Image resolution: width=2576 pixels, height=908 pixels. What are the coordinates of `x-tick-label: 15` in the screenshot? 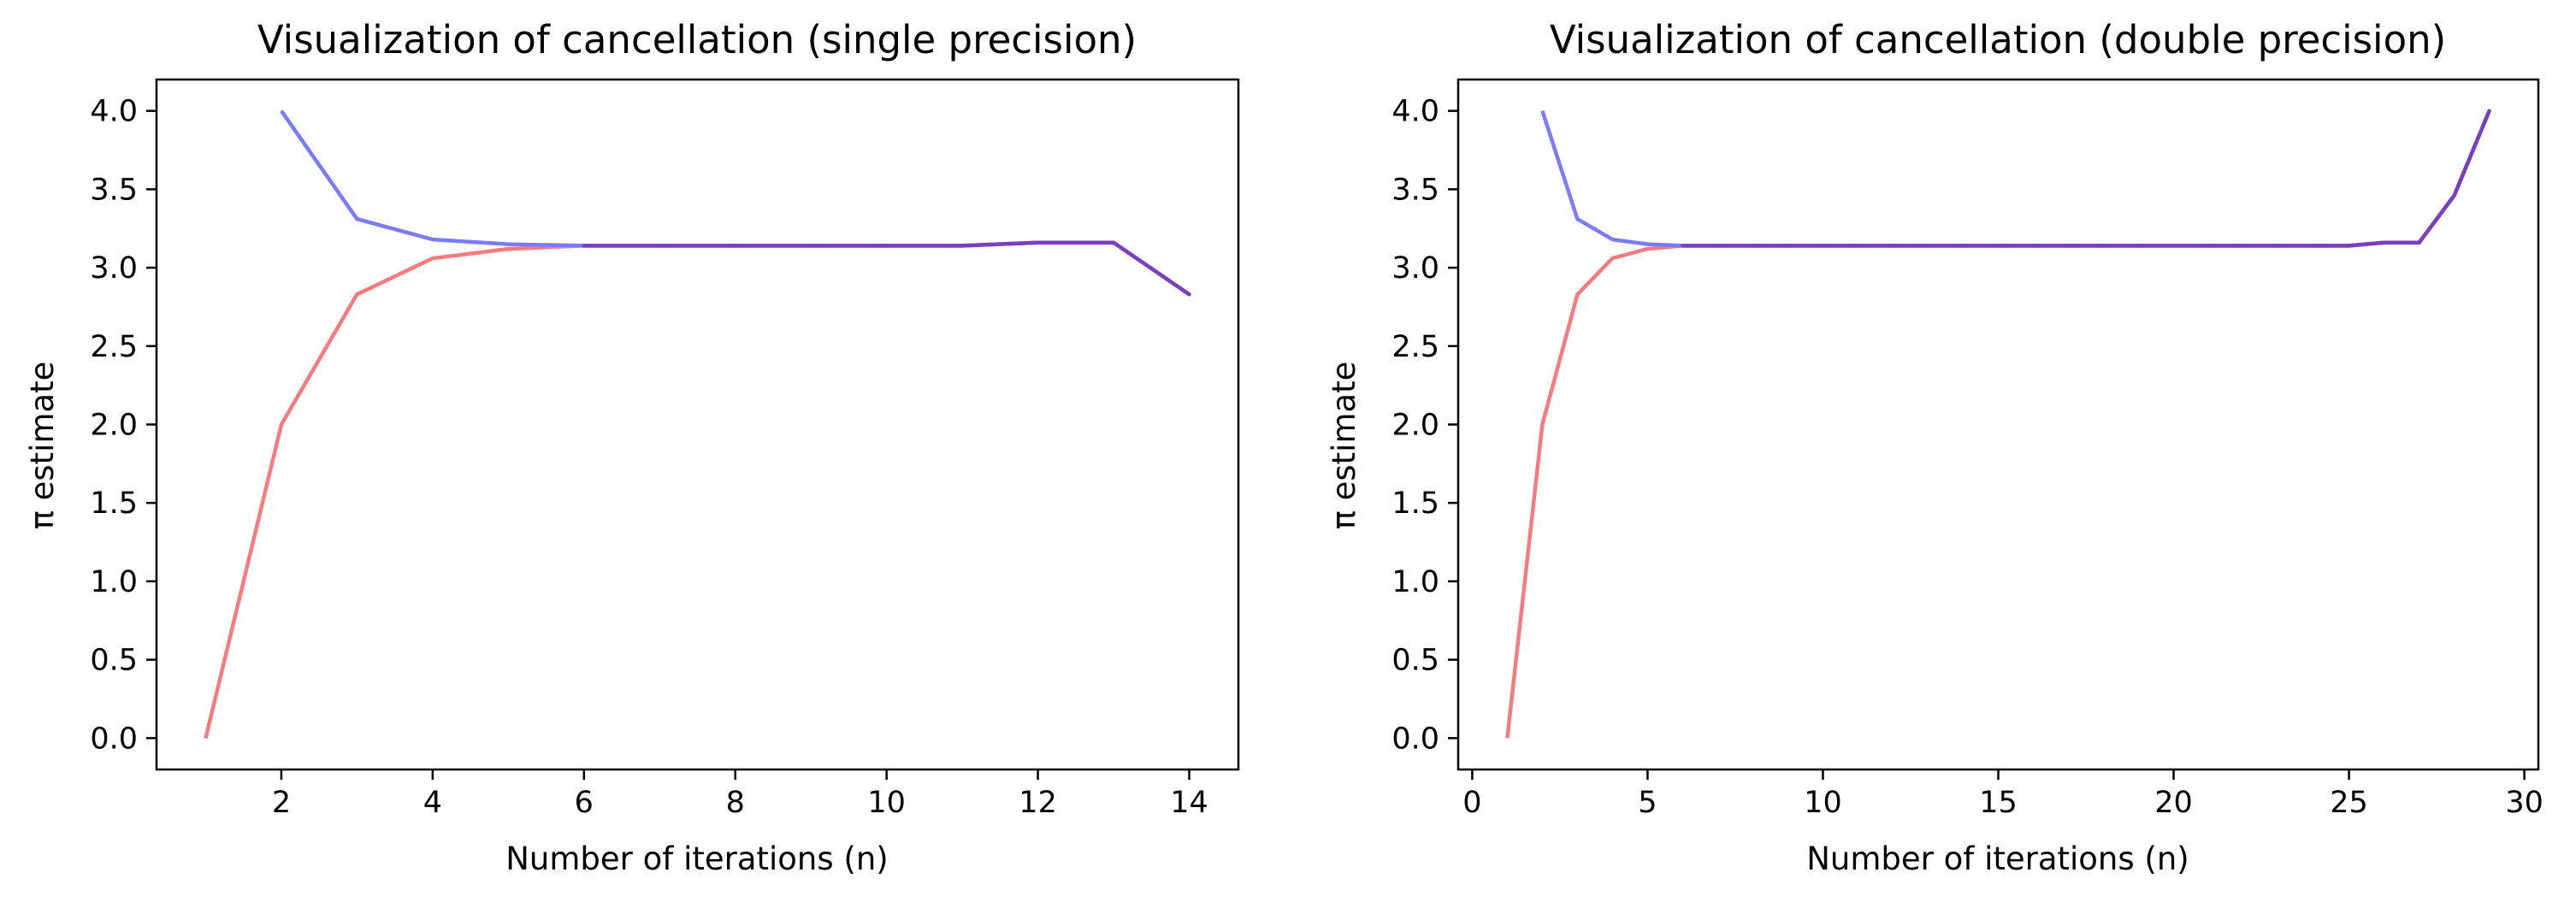 It's located at (1998, 803).